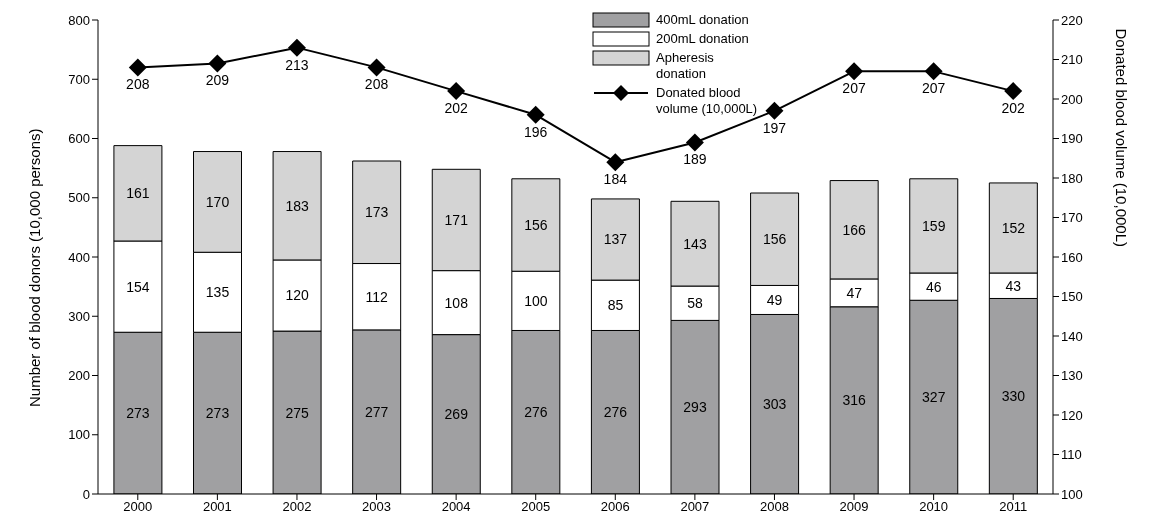 The width and height of the screenshot is (1160, 531). What do you see at coordinates (695, 507) in the screenshot?
I see `x-tick-label: 2007` at bounding box center [695, 507].